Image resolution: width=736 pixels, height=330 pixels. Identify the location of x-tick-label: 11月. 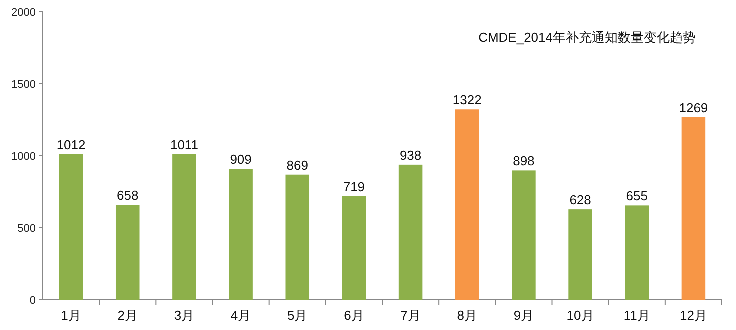
(637, 315).